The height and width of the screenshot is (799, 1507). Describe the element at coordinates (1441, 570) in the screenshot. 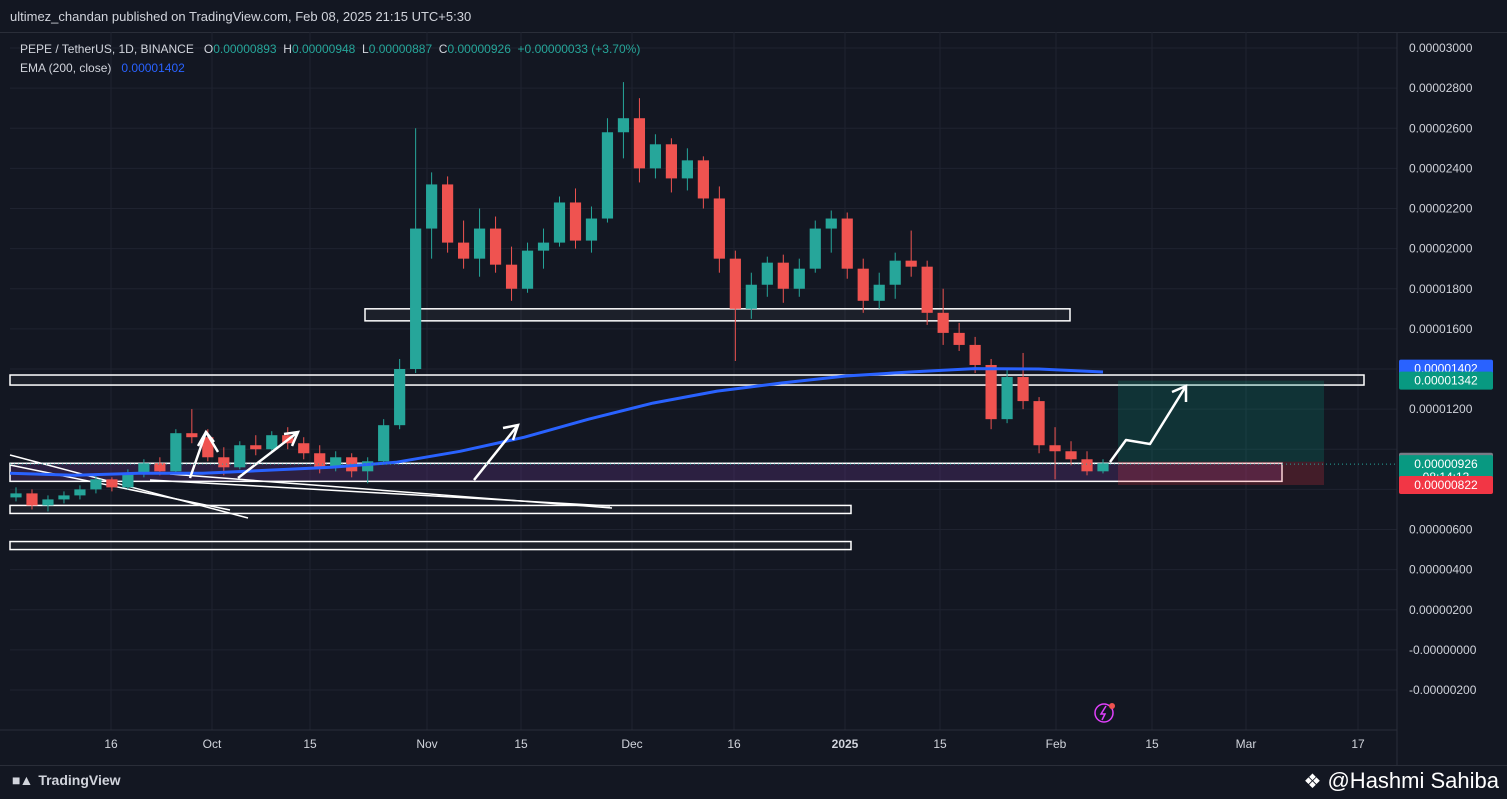

I see `price-tick-label: 0.00000400` at that location.